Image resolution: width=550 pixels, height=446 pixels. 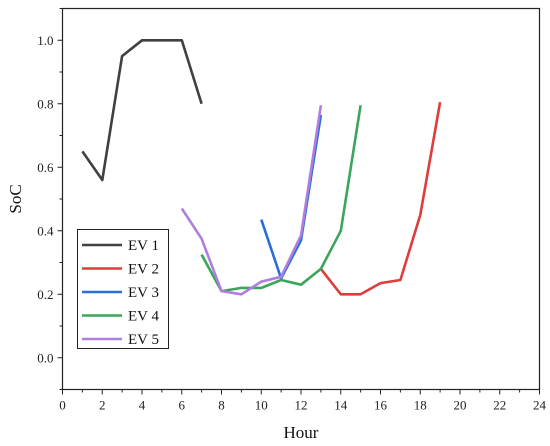 I want to click on x-tick-label: 0, so click(x=62, y=405).